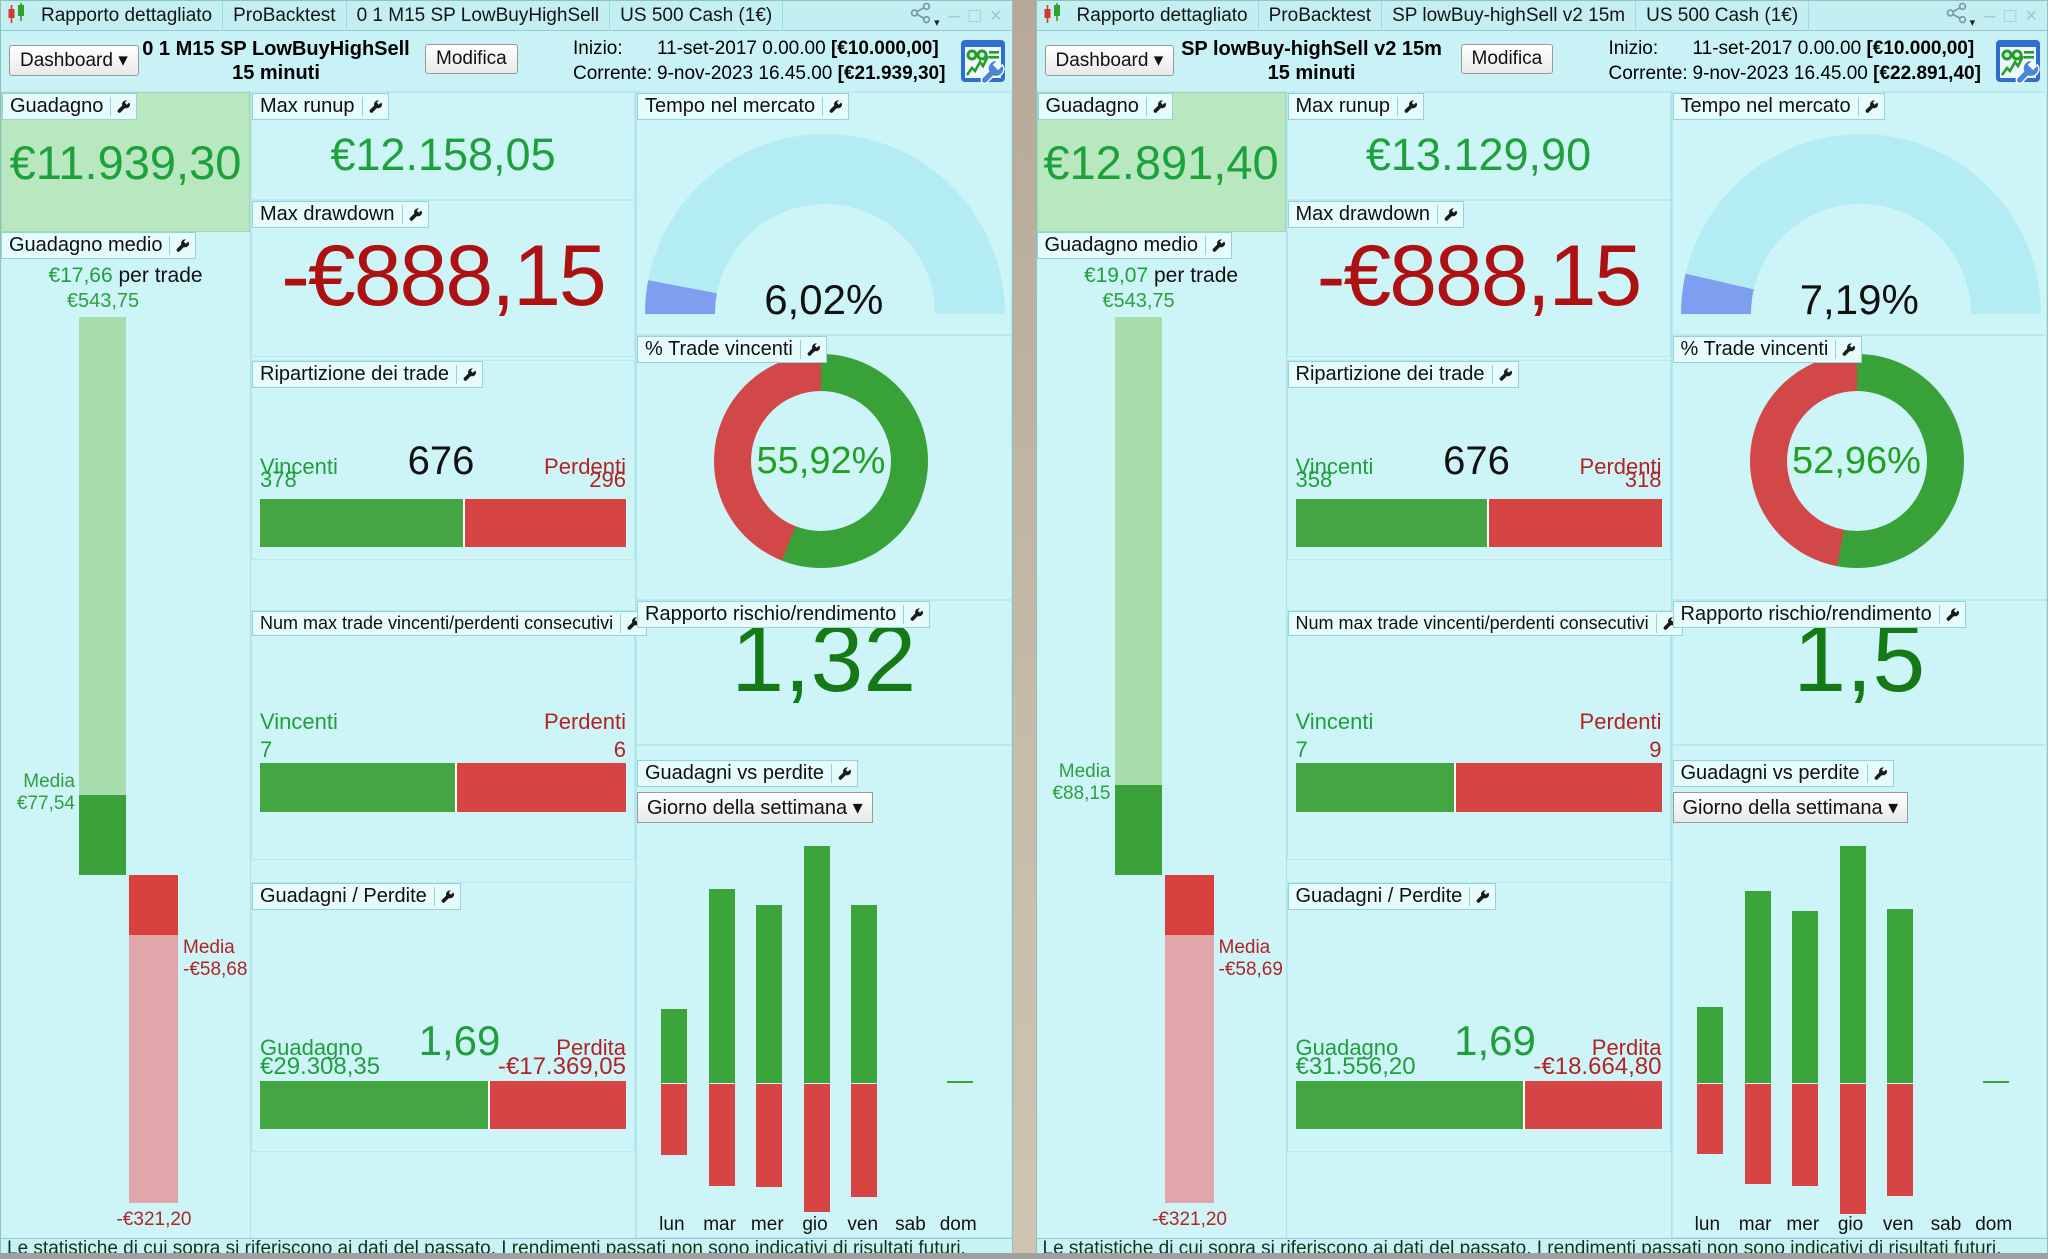 This screenshot has width=2048, height=1259. Describe the element at coordinates (824, 672) in the screenshot. I see `panel-rapporto-rischio: Rapporto rischio/rendimento 1,32` at that location.